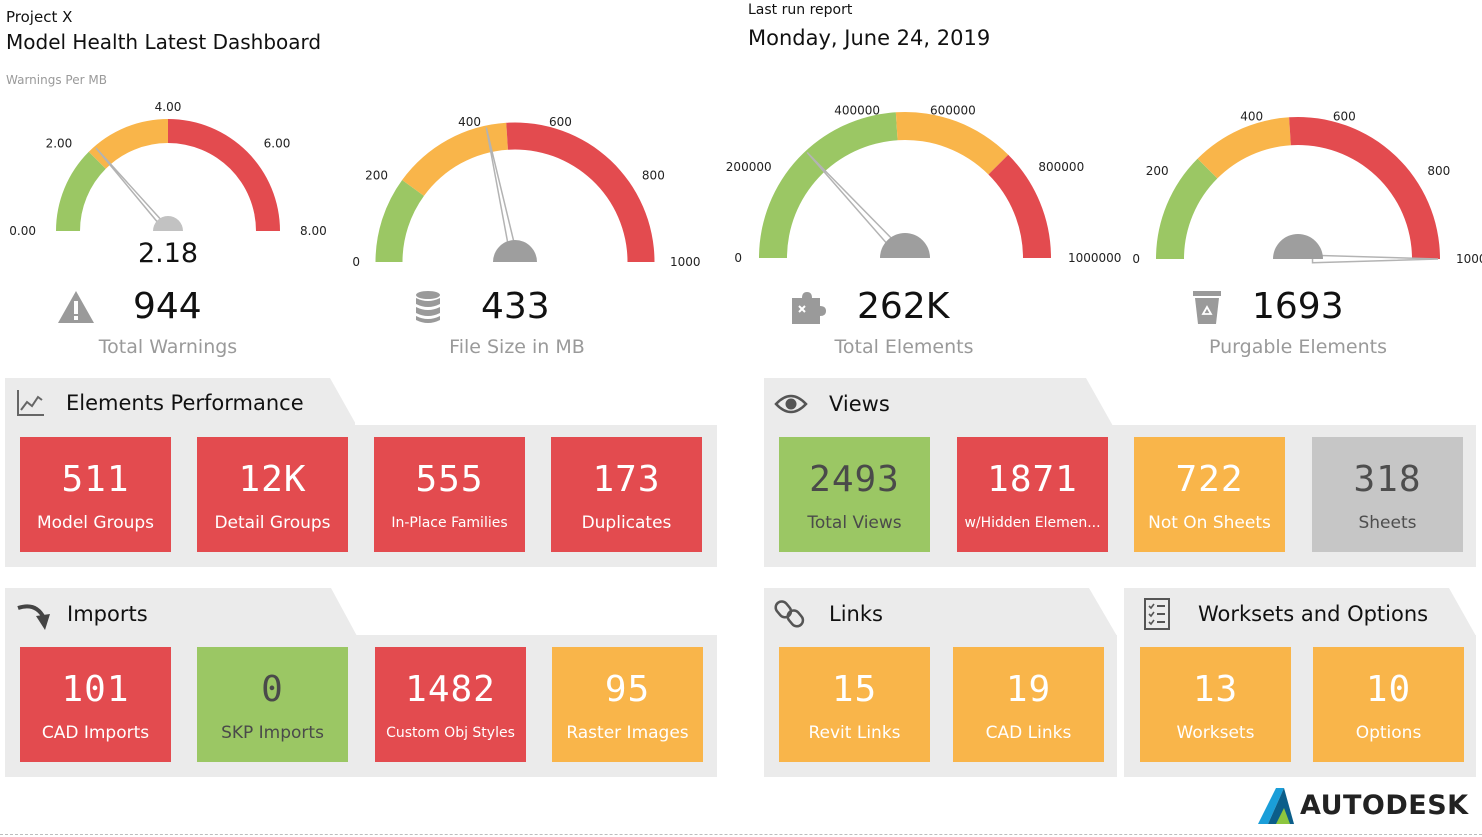 The height and width of the screenshot is (837, 1482). I want to click on autodesk-logo: AUTODESK, so click(1366, 806).